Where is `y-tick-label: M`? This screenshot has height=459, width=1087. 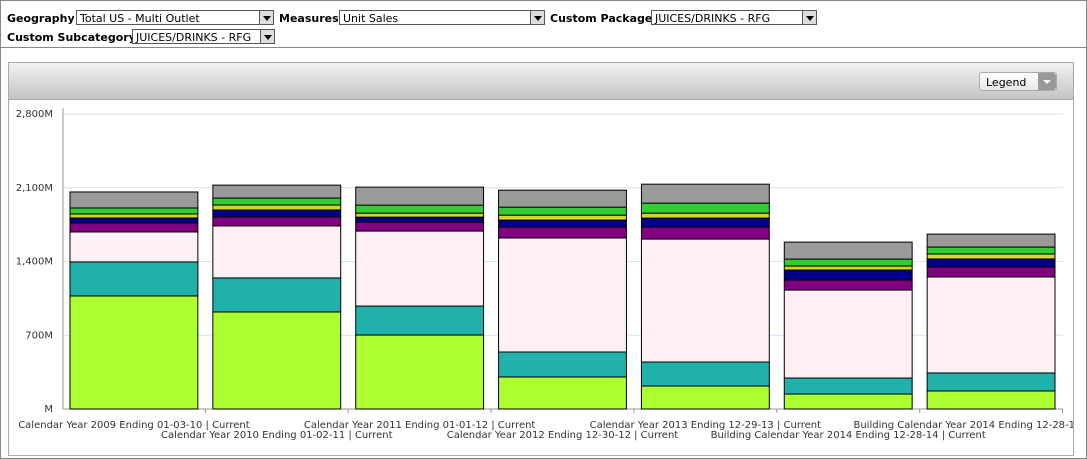
y-tick-label: M is located at coordinates (48, 409).